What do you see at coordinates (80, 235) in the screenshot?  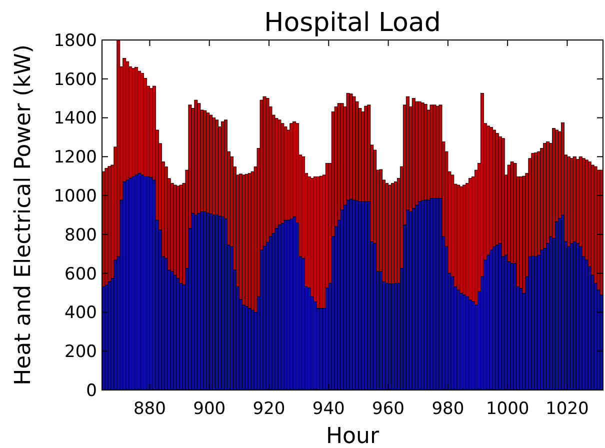 I see `y-tick-label: 800` at bounding box center [80, 235].